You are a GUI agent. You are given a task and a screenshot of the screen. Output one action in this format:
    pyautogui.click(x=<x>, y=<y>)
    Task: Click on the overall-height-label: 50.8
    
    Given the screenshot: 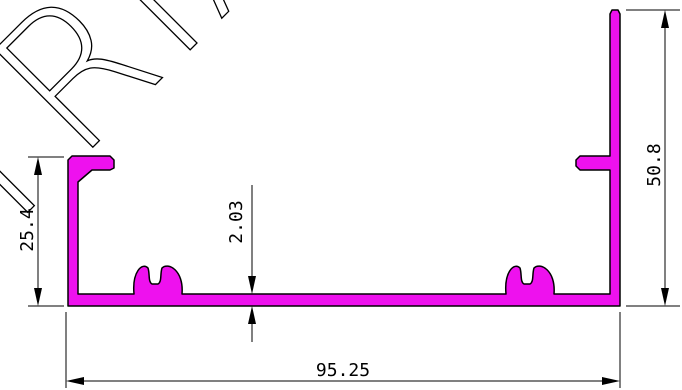 What is the action you would take?
    pyautogui.click(x=654, y=164)
    